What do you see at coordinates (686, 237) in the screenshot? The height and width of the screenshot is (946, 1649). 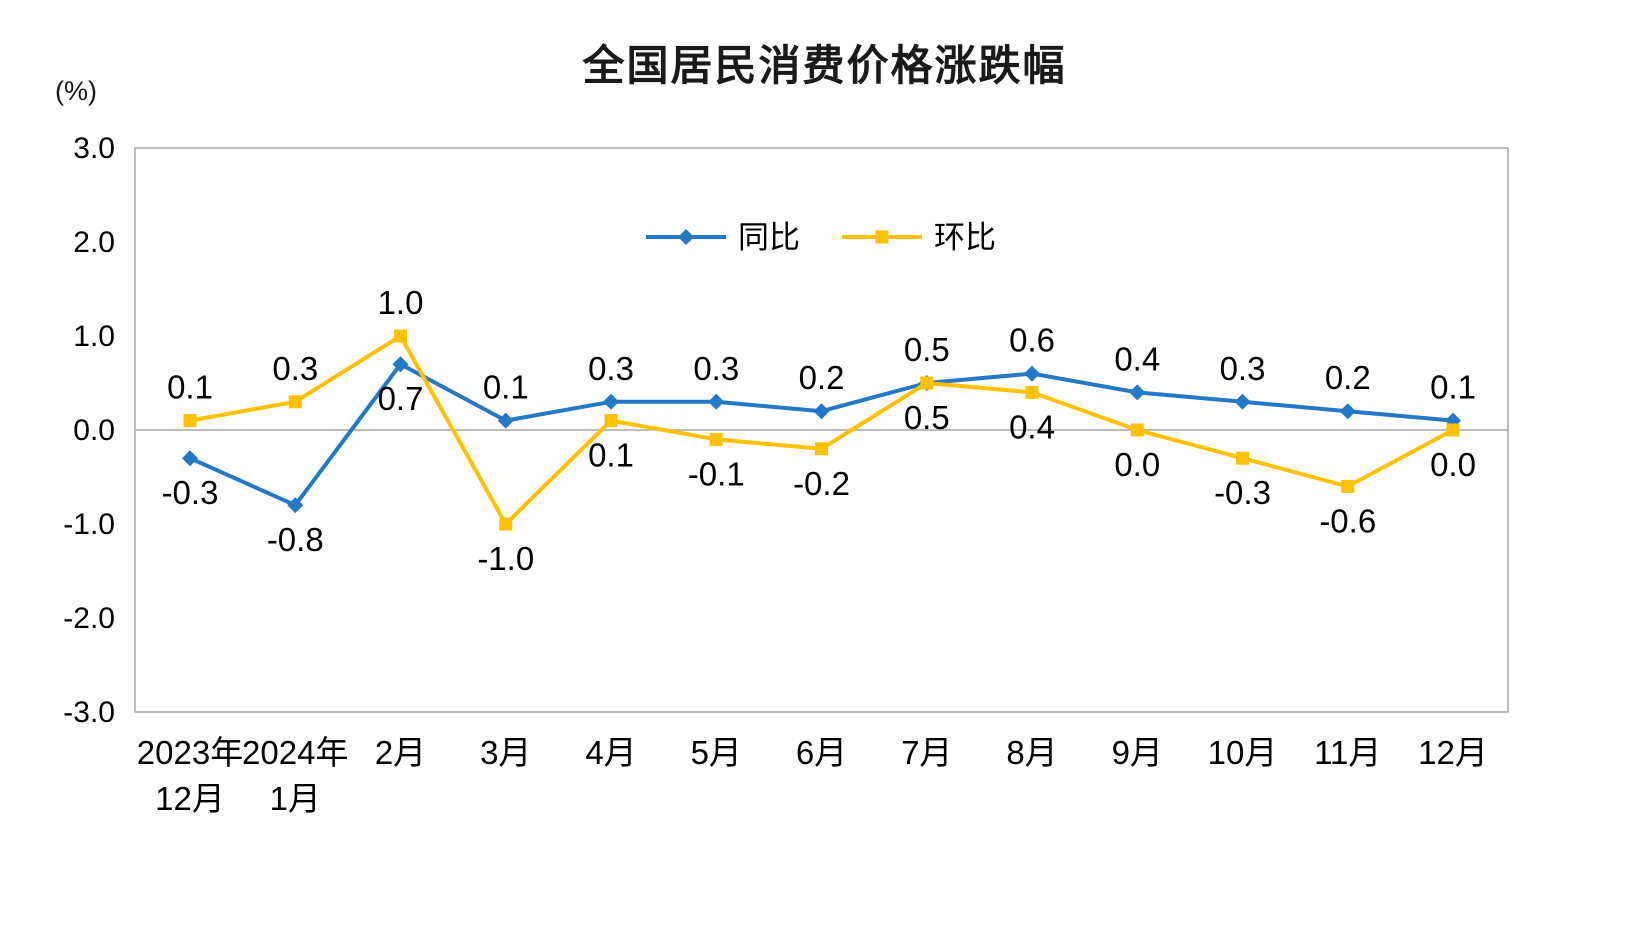 I see `legend-yoy-marker` at bounding box center [686, 237].